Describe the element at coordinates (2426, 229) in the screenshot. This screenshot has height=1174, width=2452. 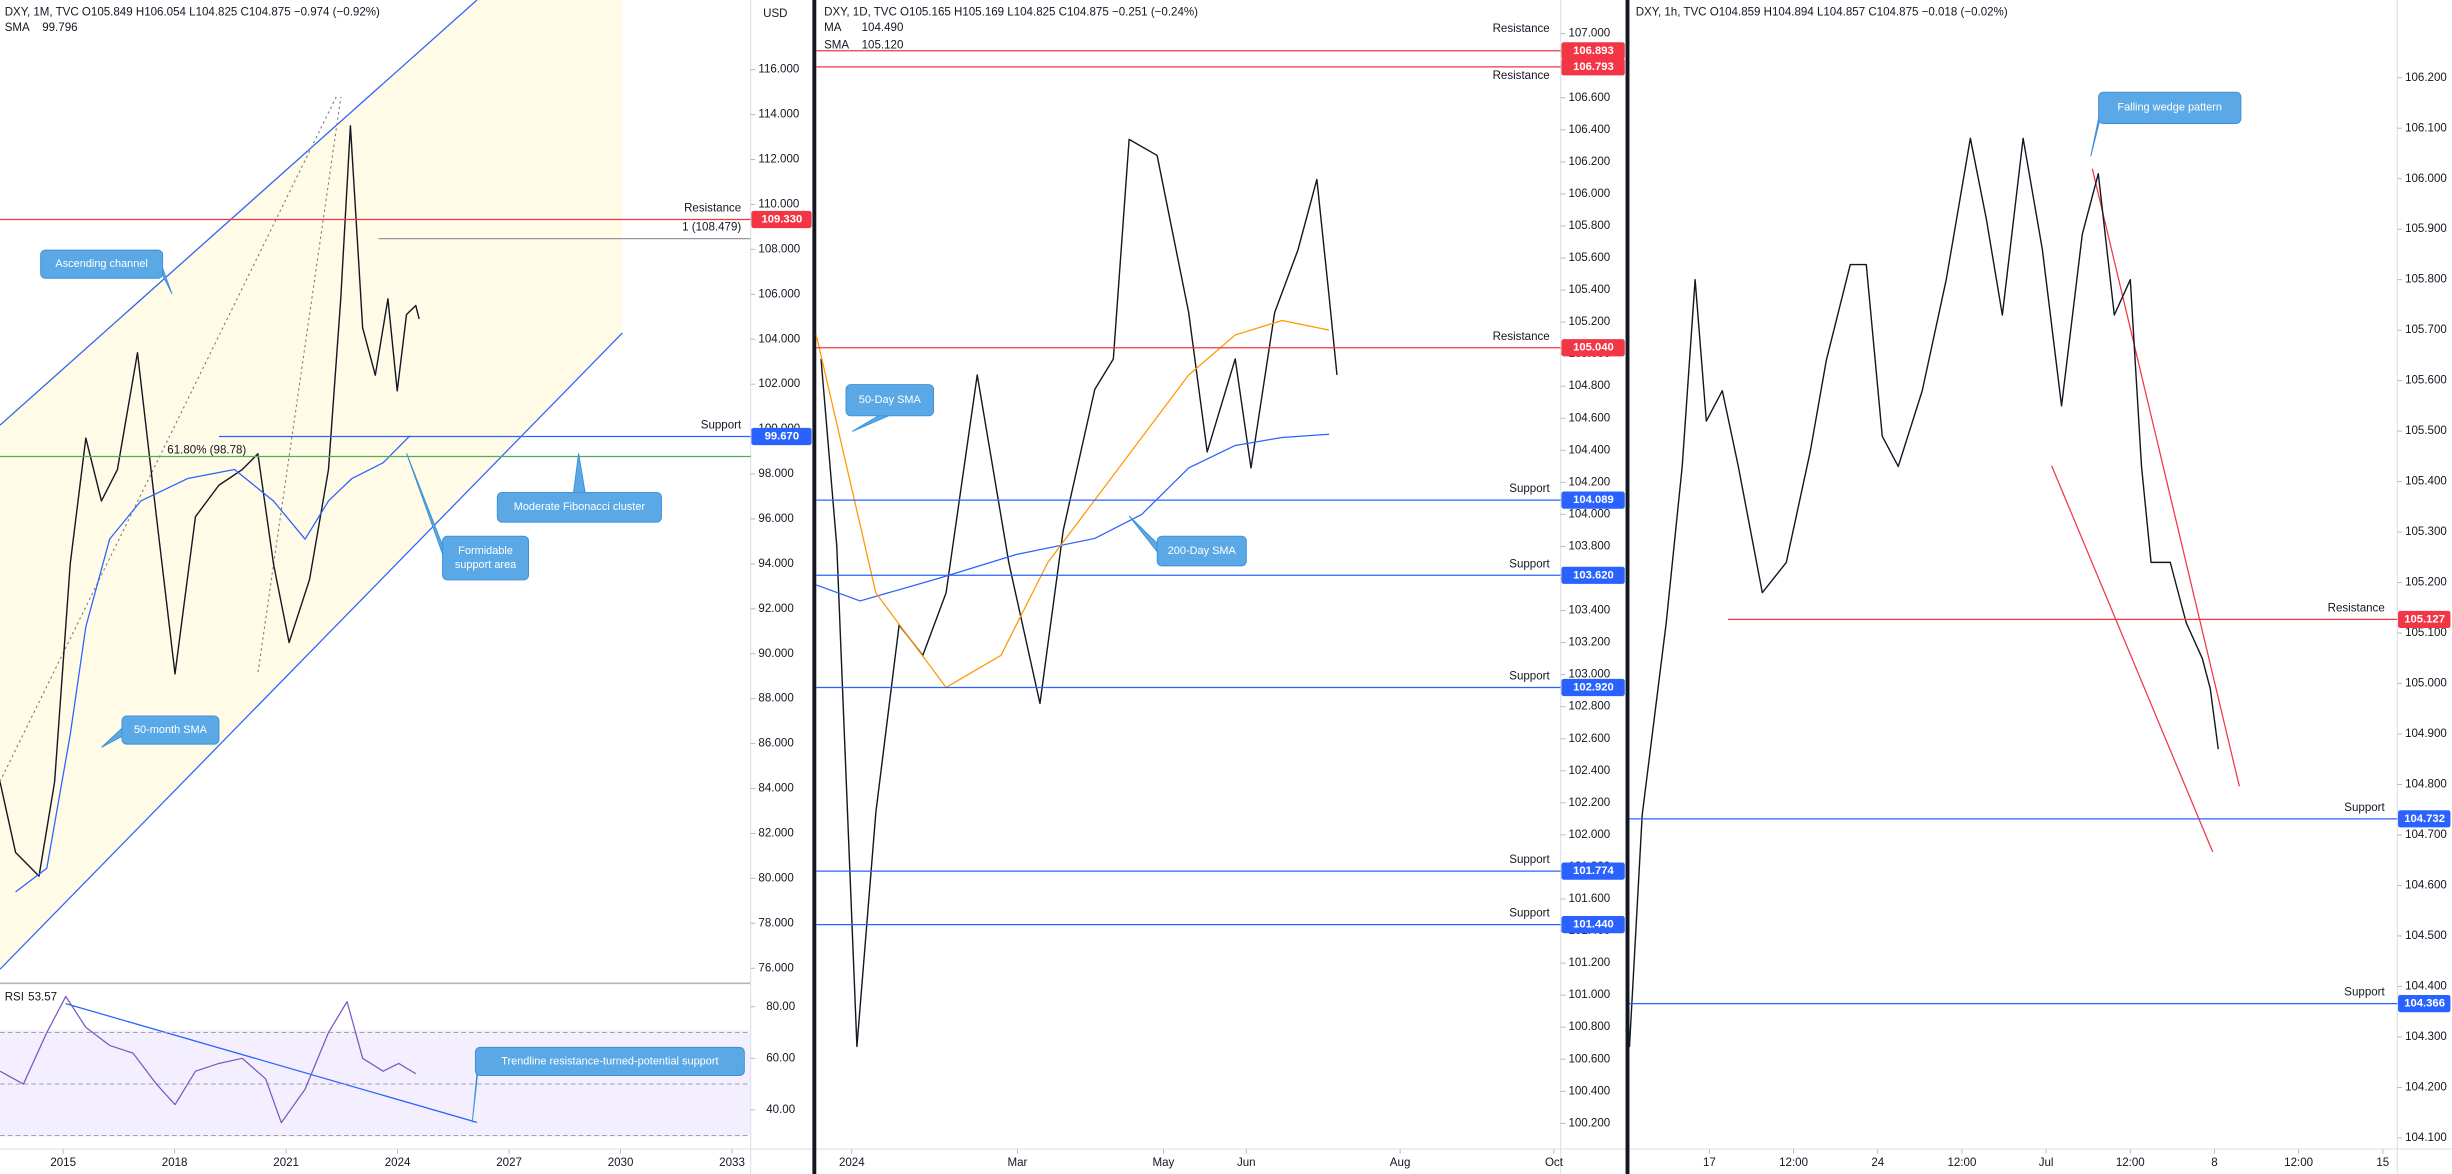
I see `y-tick-label: 105.900` at that location.